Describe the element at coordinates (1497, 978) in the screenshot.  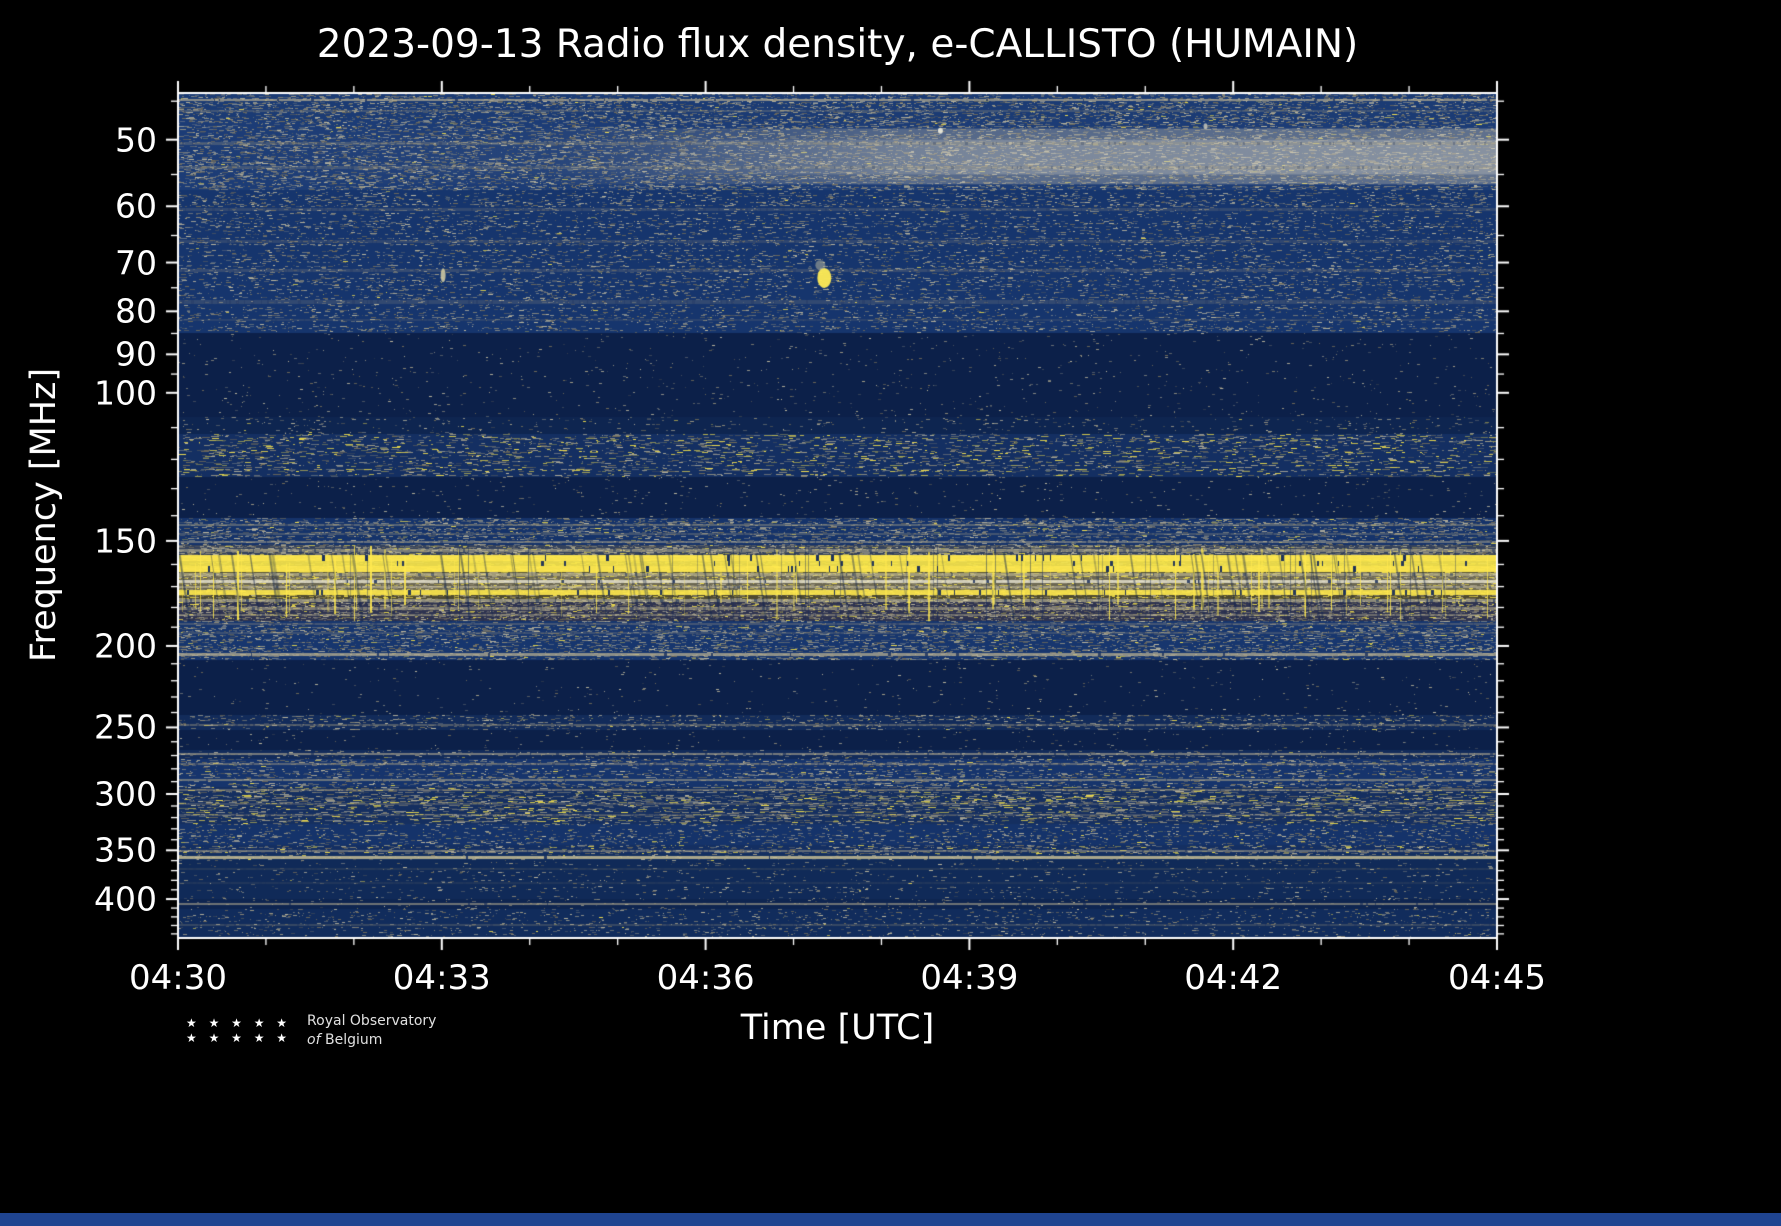
I see `x-tick-label: 04:45` at that location.